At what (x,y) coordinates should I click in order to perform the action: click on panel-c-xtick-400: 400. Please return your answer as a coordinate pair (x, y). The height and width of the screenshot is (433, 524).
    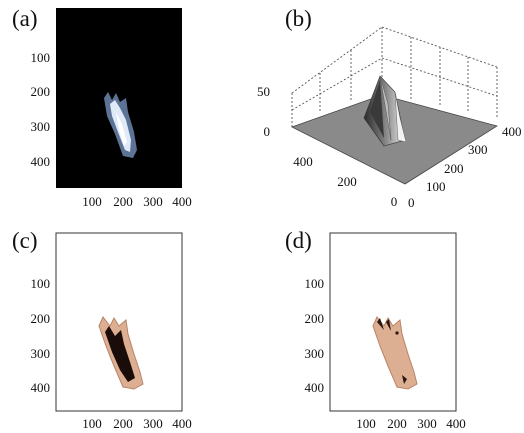
    Looking at the image, I should click on (182, 423).